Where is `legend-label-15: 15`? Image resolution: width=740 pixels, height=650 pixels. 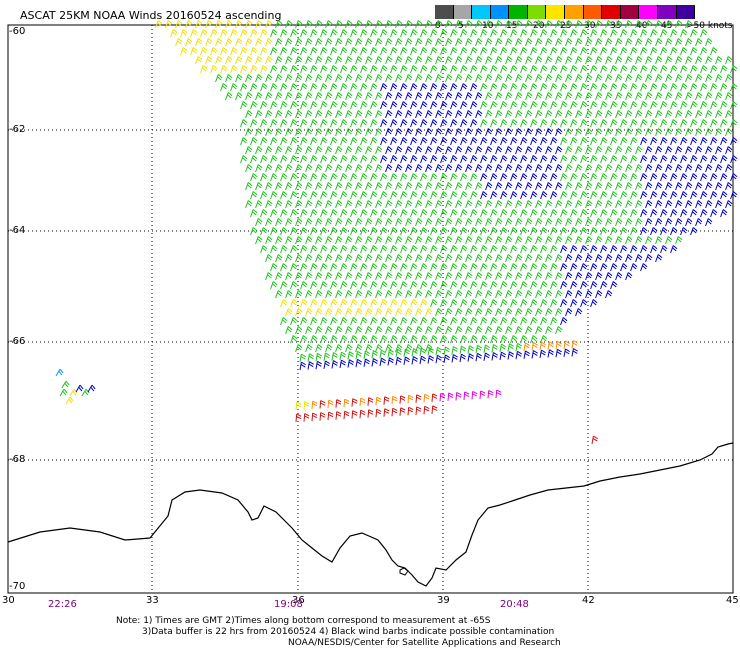 legend-label-15: 15 is located at coordinates (512, 26).